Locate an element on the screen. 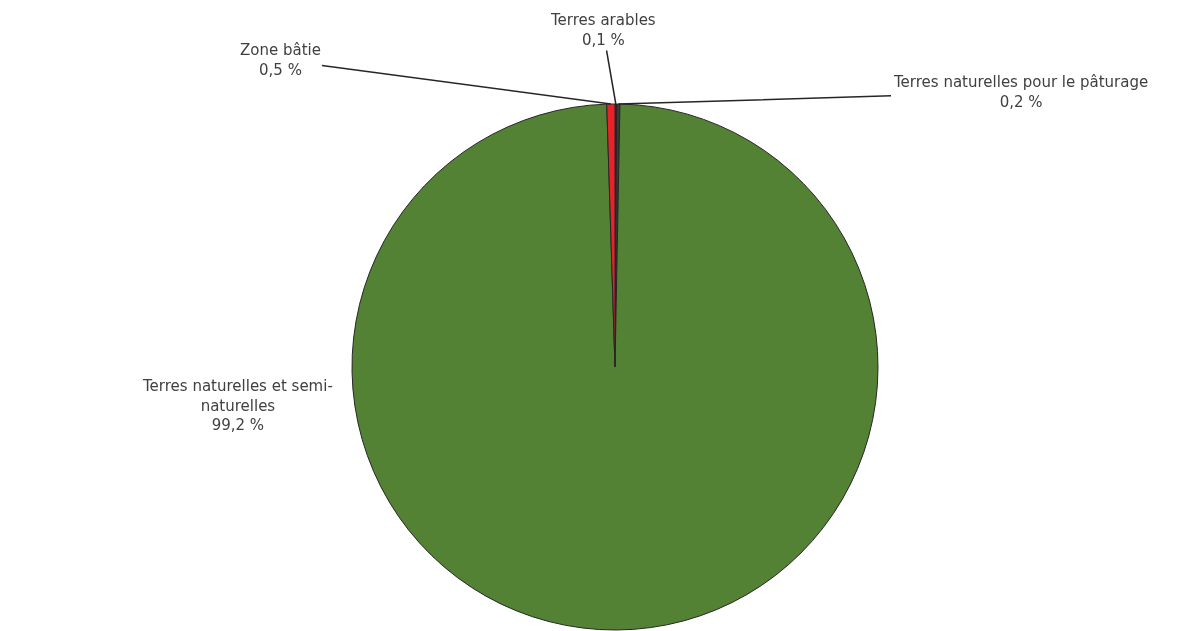 The width and height of the screenshot is (1199, 631). slice-label: Zone bâtie is located at coordinates (280, 50).